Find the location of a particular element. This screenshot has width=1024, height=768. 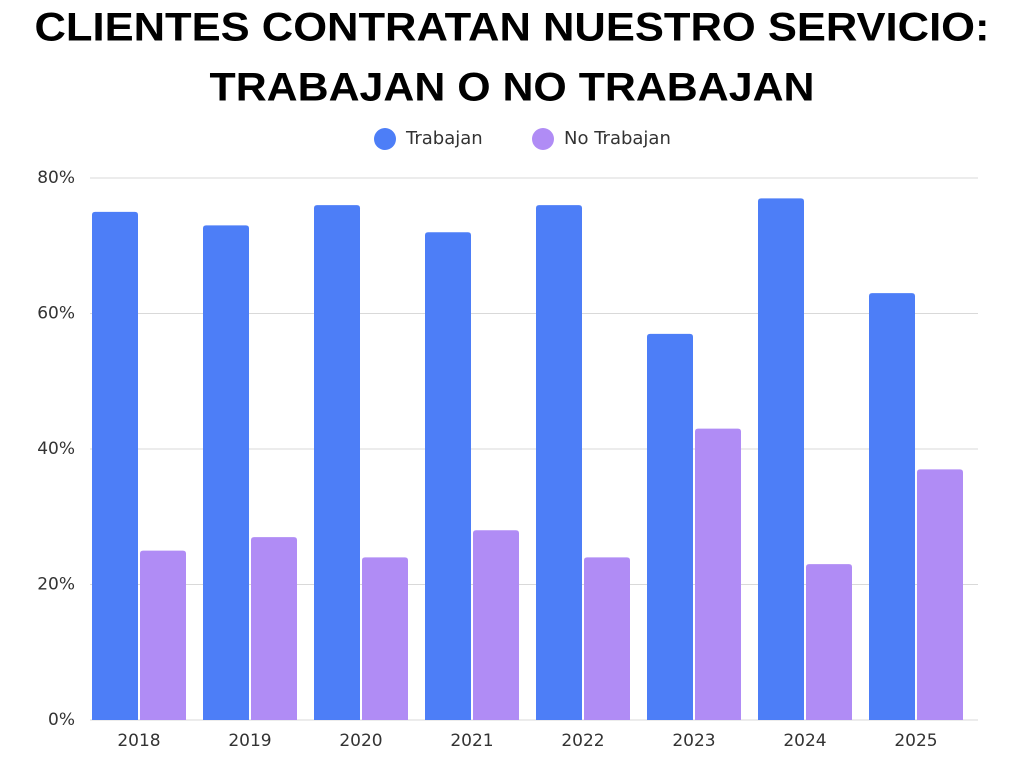

x-tick-label: 2020 is located at coordinates (360, 741).